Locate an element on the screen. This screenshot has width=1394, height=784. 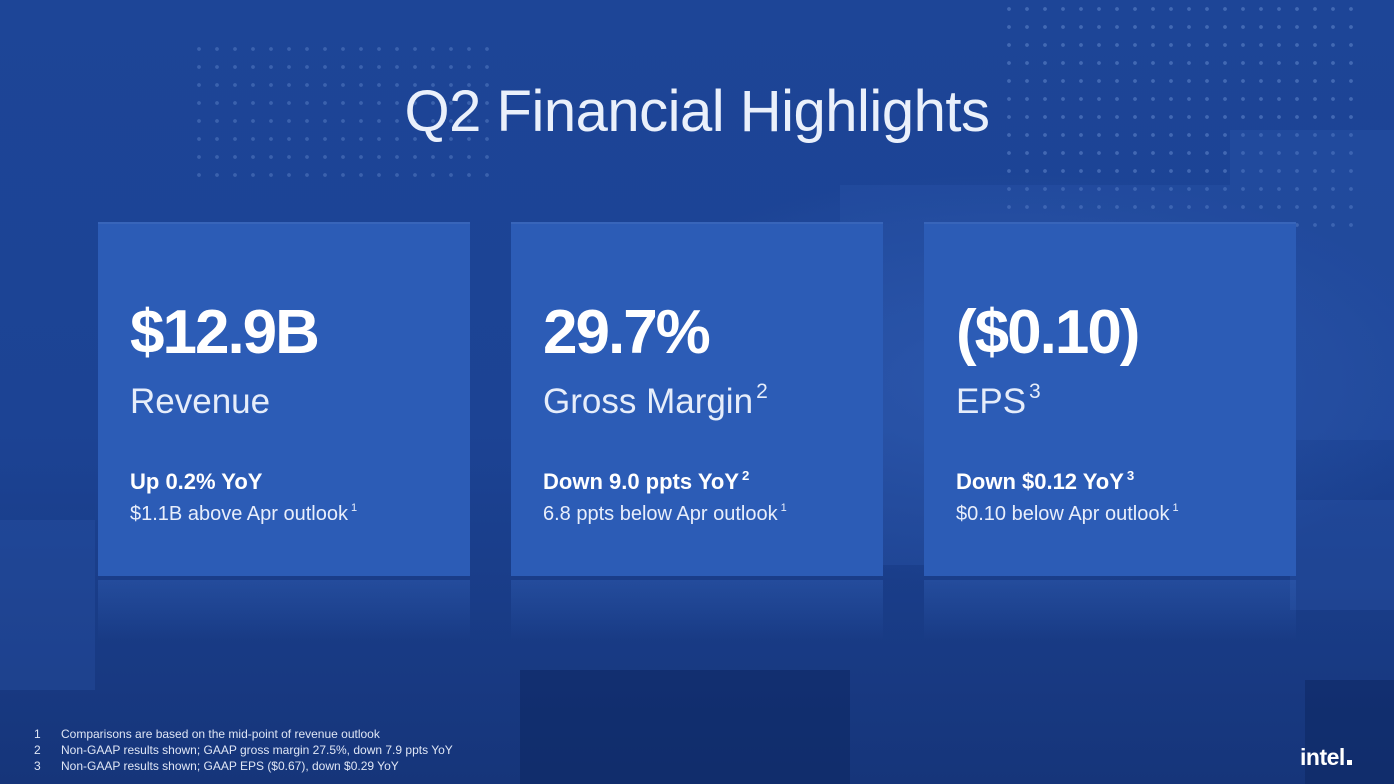
eps-change: Down $0.12 YoY 3 is located at coordinates (1045, 481).